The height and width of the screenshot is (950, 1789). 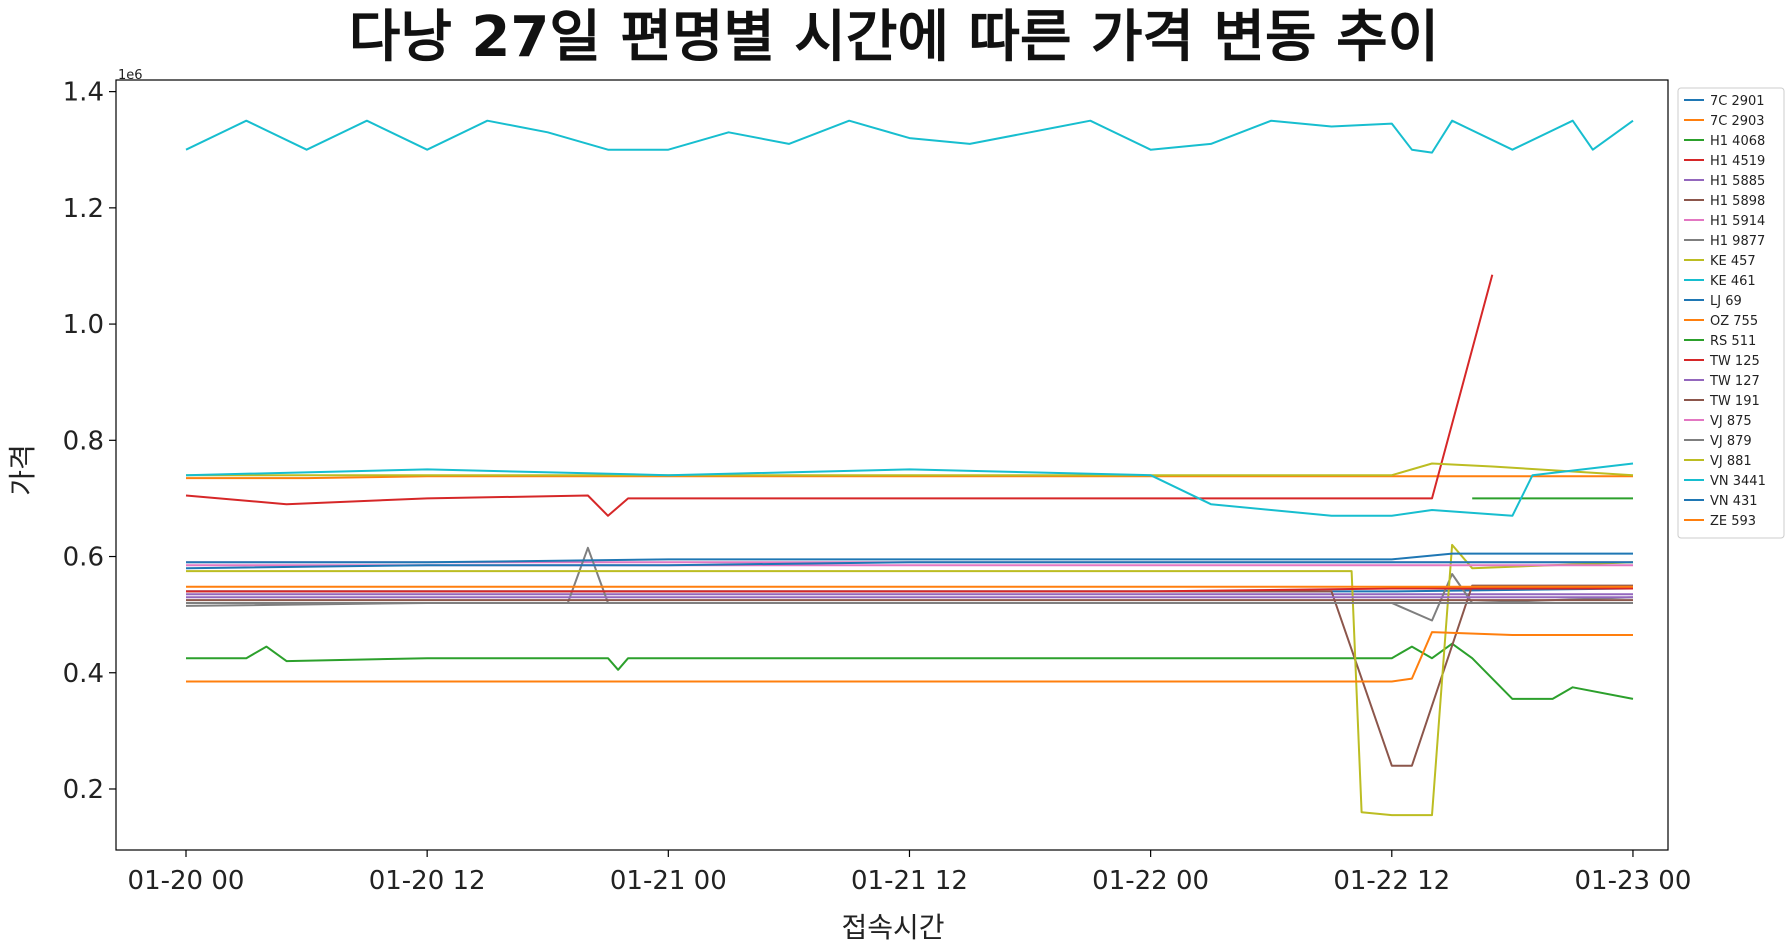 What do you see at coordinates (1737, 161) in the screenshot?
I see `legend-label: H1 4519` at bounding box center [1737, 161].